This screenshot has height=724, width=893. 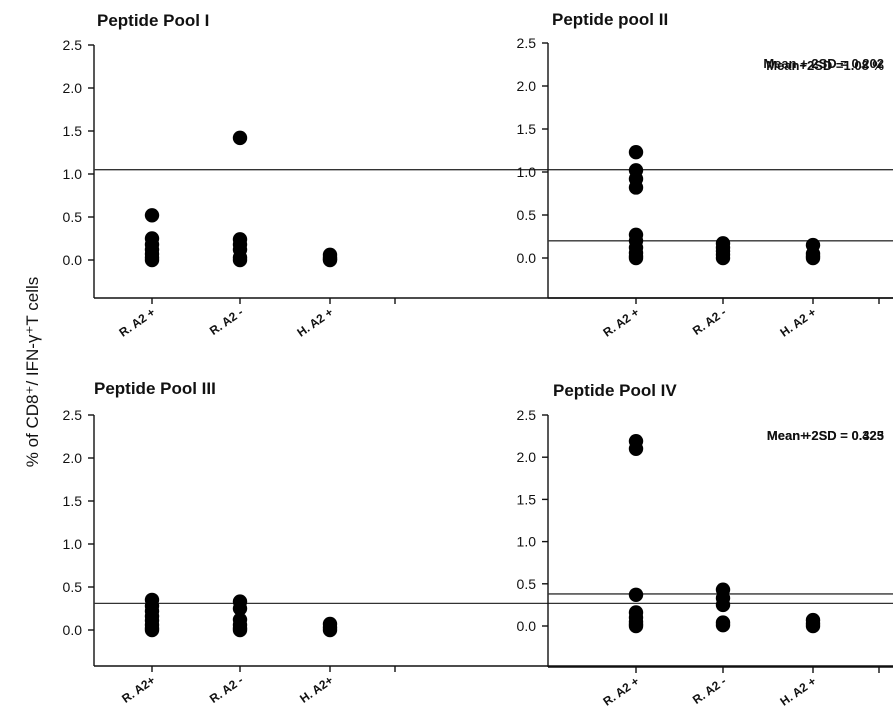 What do you see at coordinates (138, 689) in the screenshot?
I see `x-category-label: R. A2+` at bounding box center [138, 689].